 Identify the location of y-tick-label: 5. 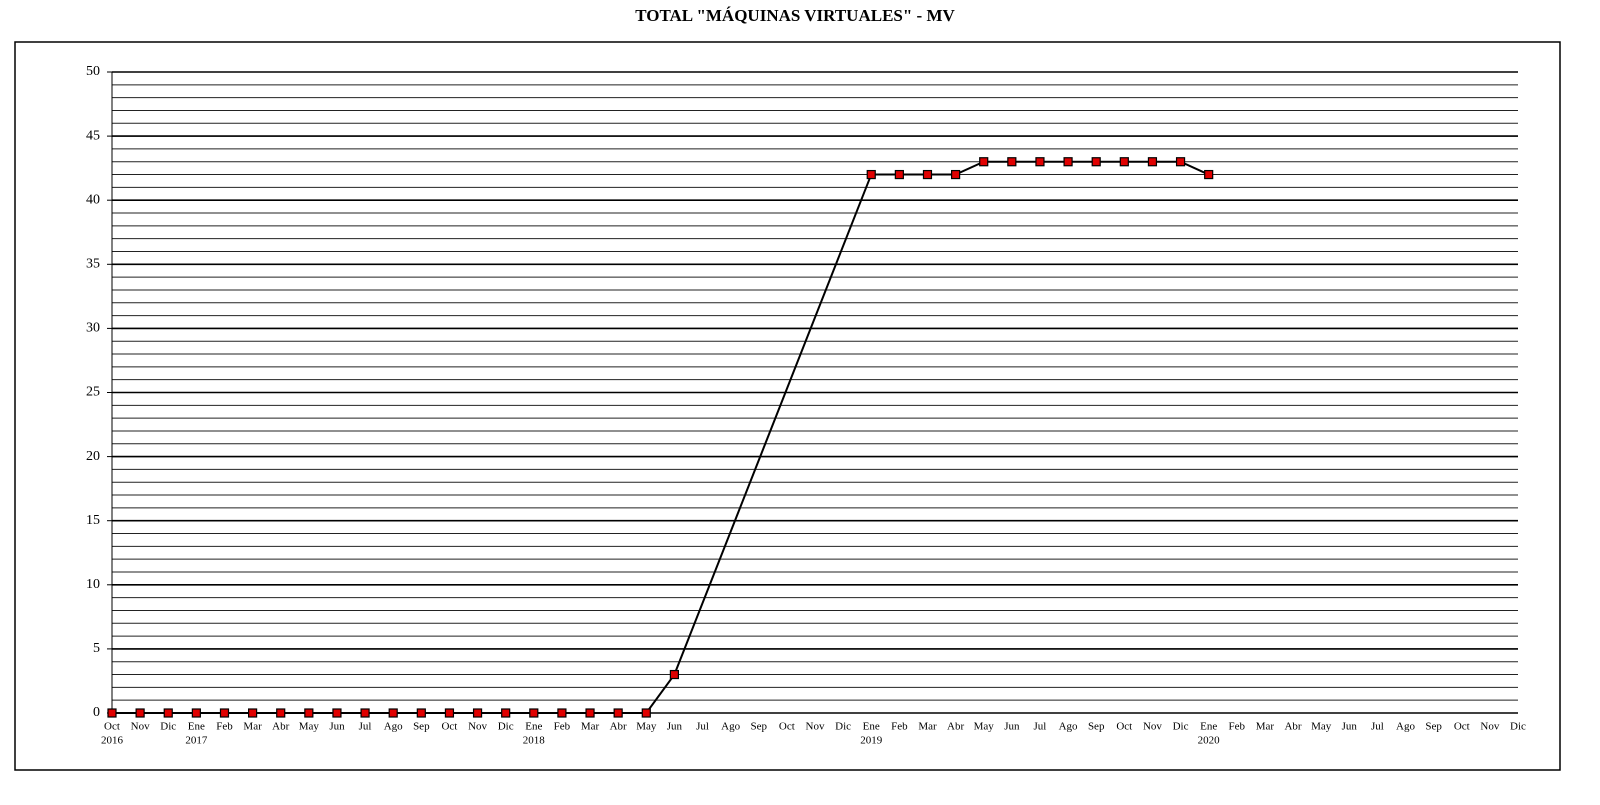
(96, 648).